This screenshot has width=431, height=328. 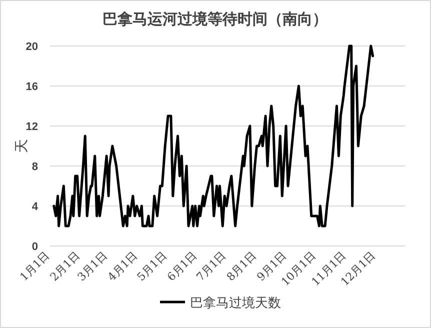 I want to click on y-tick-label: 12, so click(x=32, y=127).